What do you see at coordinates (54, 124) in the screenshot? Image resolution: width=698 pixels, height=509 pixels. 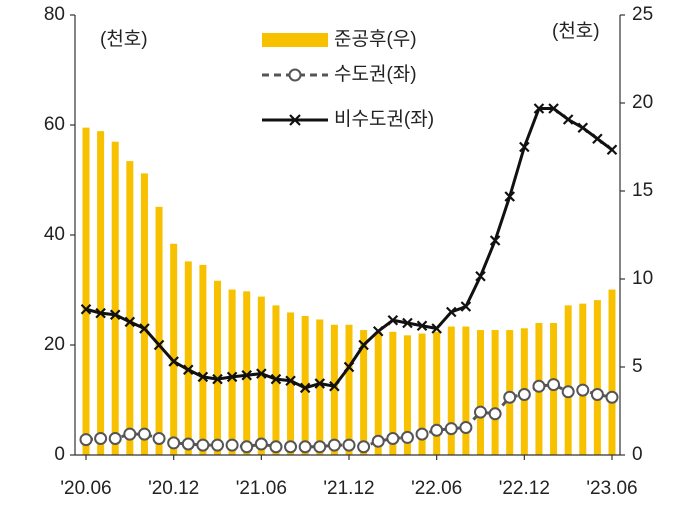 I see `y-tick-label: 60` at bounding box center [54, 124].